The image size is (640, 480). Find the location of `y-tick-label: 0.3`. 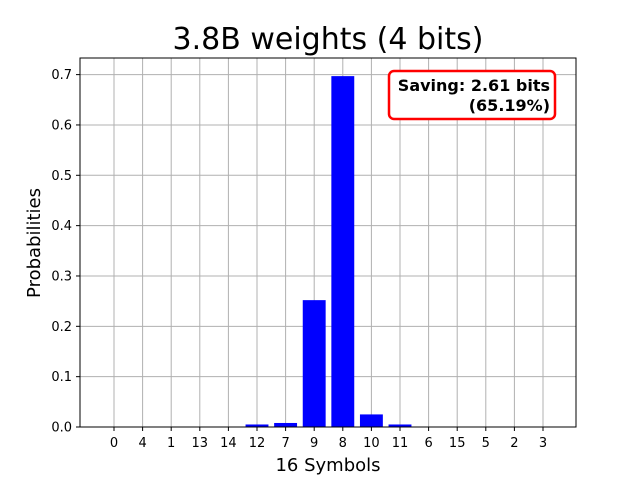

y-tick-label: 0.3 is located at coordinates (61, 276).